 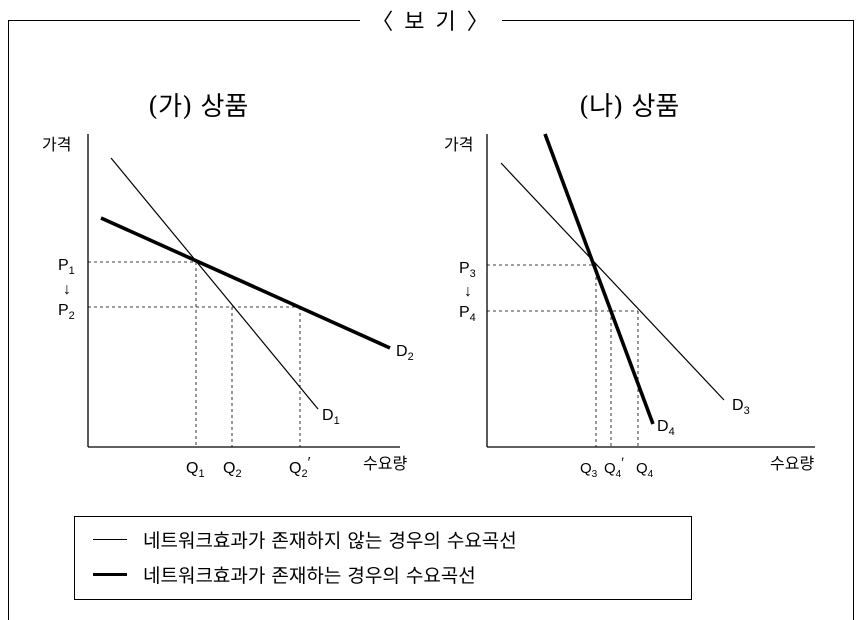 I want to click on frame-right-border, so click(x=853, y=320).